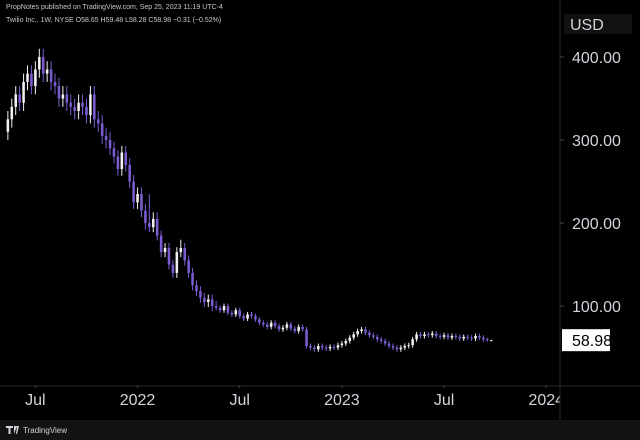 The image size is (640, 440). Describe the element at coordinates (590, 201) in the screenshot. I see `price-axis: 100.00 200.00 300.00 400.00 58.98` at that location.